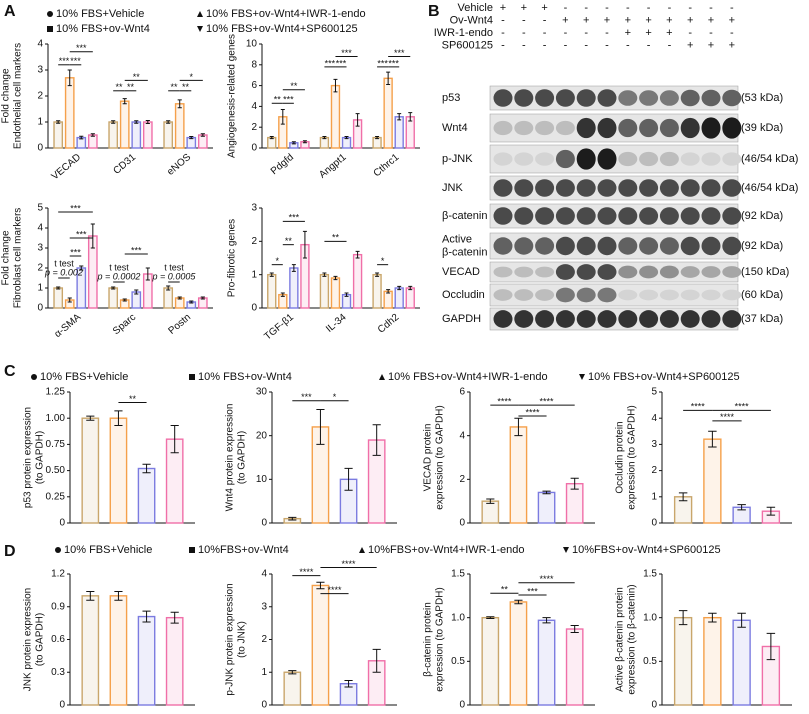 The image size is (809, 714). Describe the element at coordinates (174, 267) in the screenshot. I see `significance-label: t test` at that location.